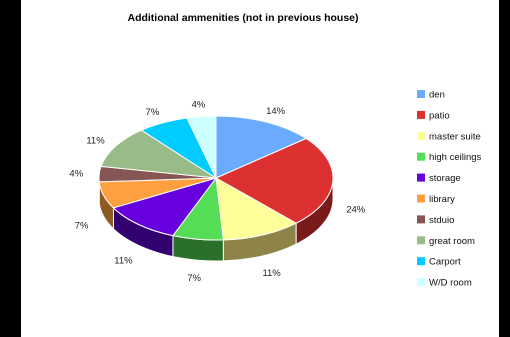 The width and height of the screenshot is (510, 337). What do you see at coordinates (452, 241) in the screenshot?
I see `legend-label-great-room: great room` at bounding box center [452, 241].